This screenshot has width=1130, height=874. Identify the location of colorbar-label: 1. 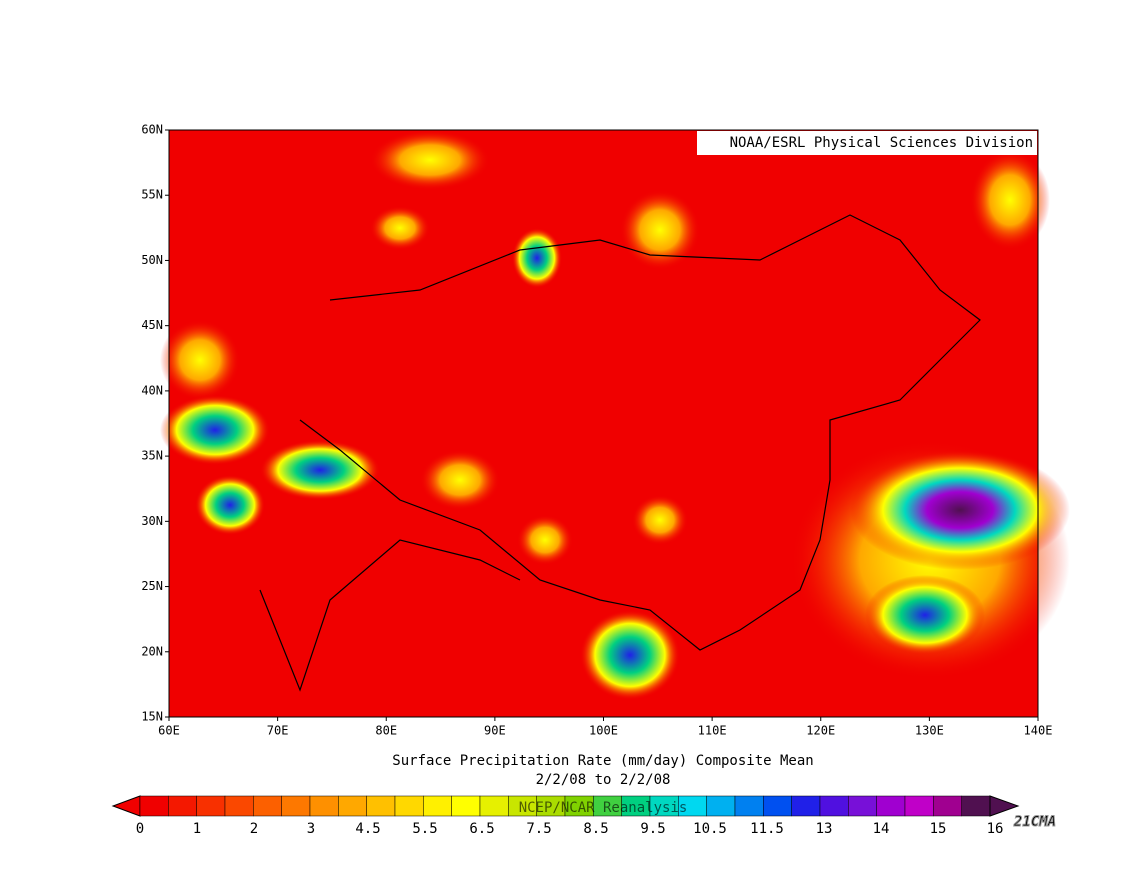
(197, 829).